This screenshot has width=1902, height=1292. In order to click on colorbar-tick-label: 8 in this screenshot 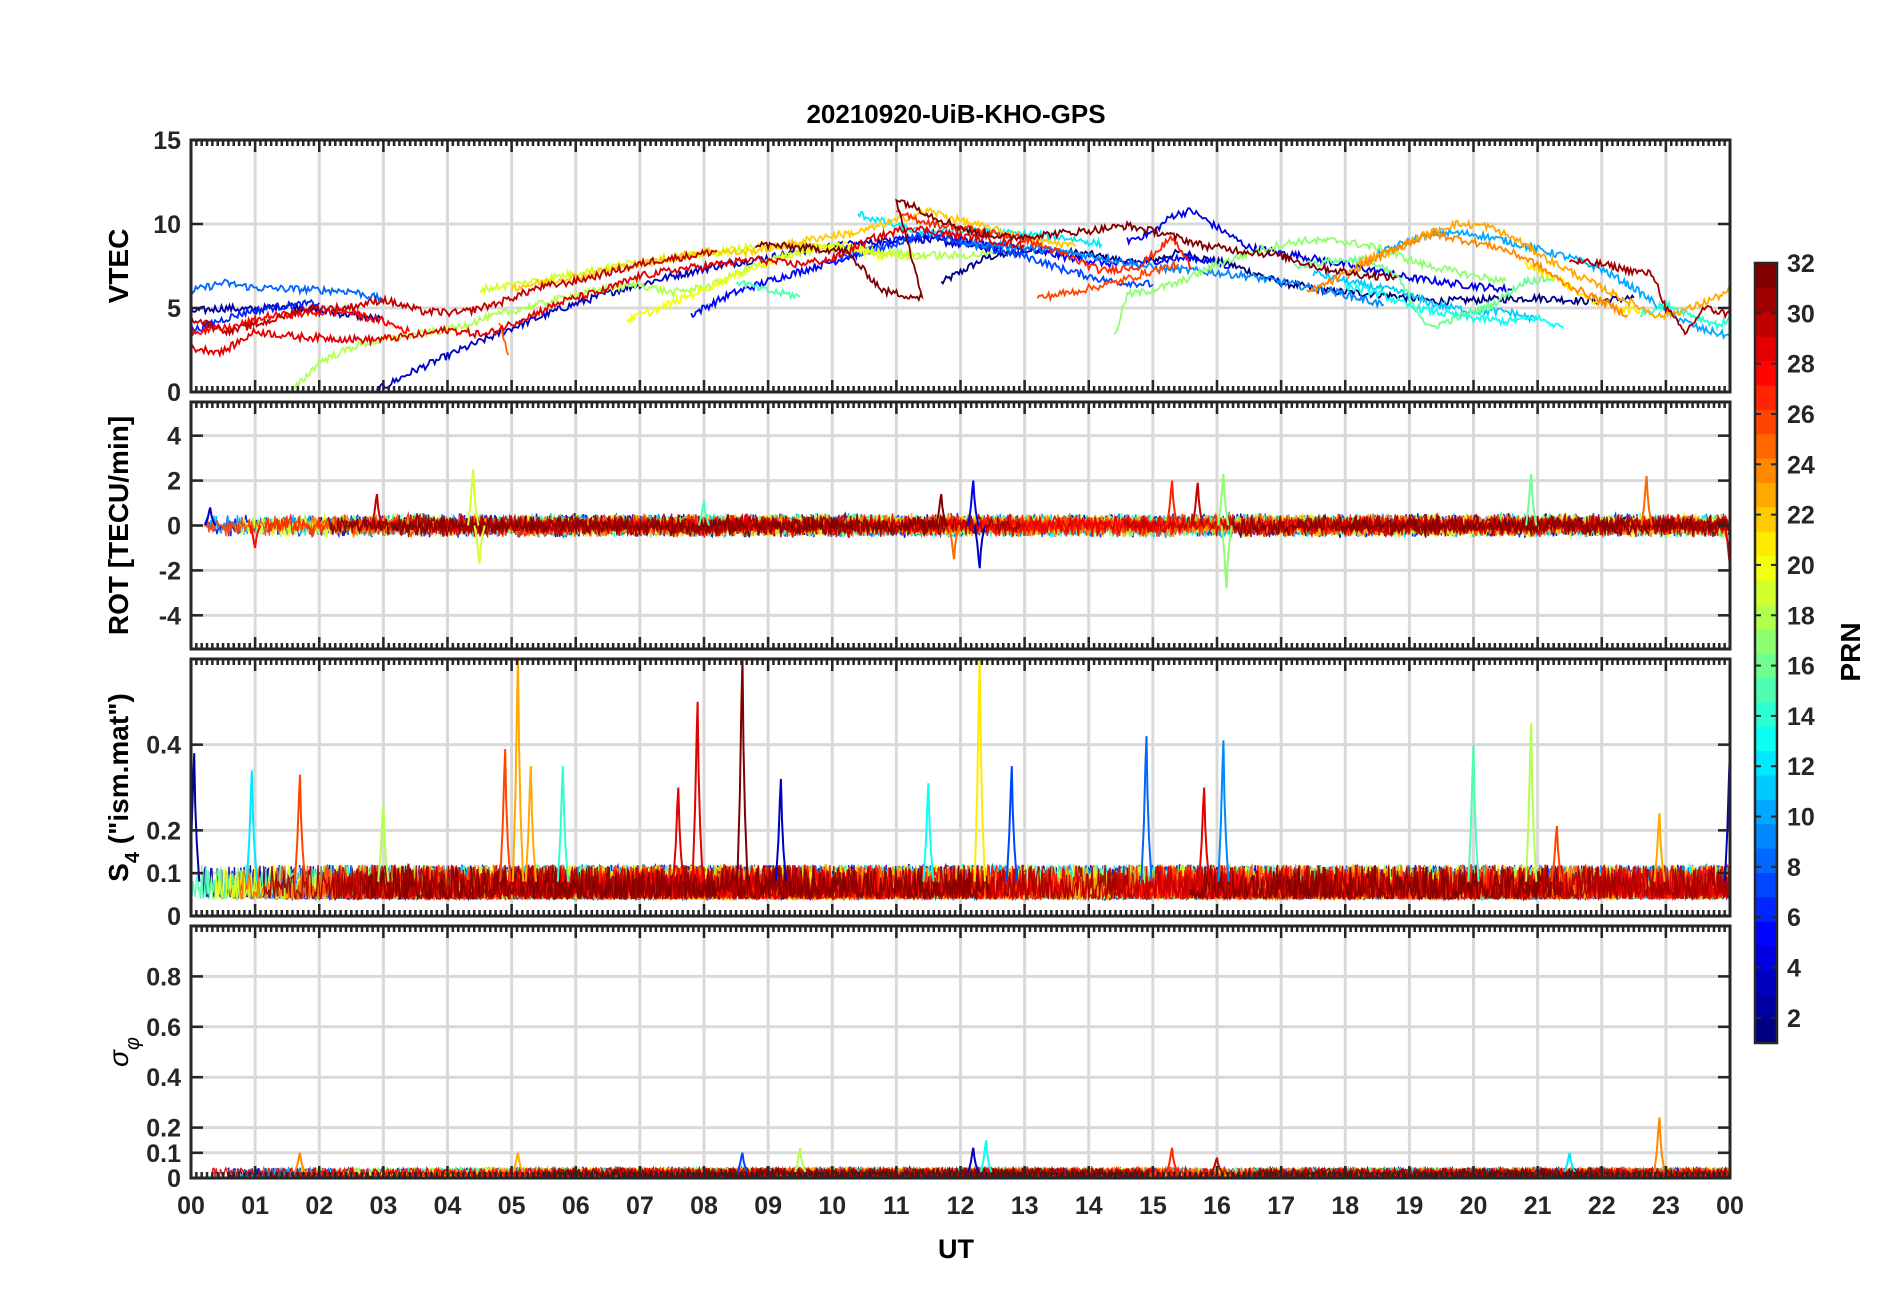, I will do `click(1794, 868)`.